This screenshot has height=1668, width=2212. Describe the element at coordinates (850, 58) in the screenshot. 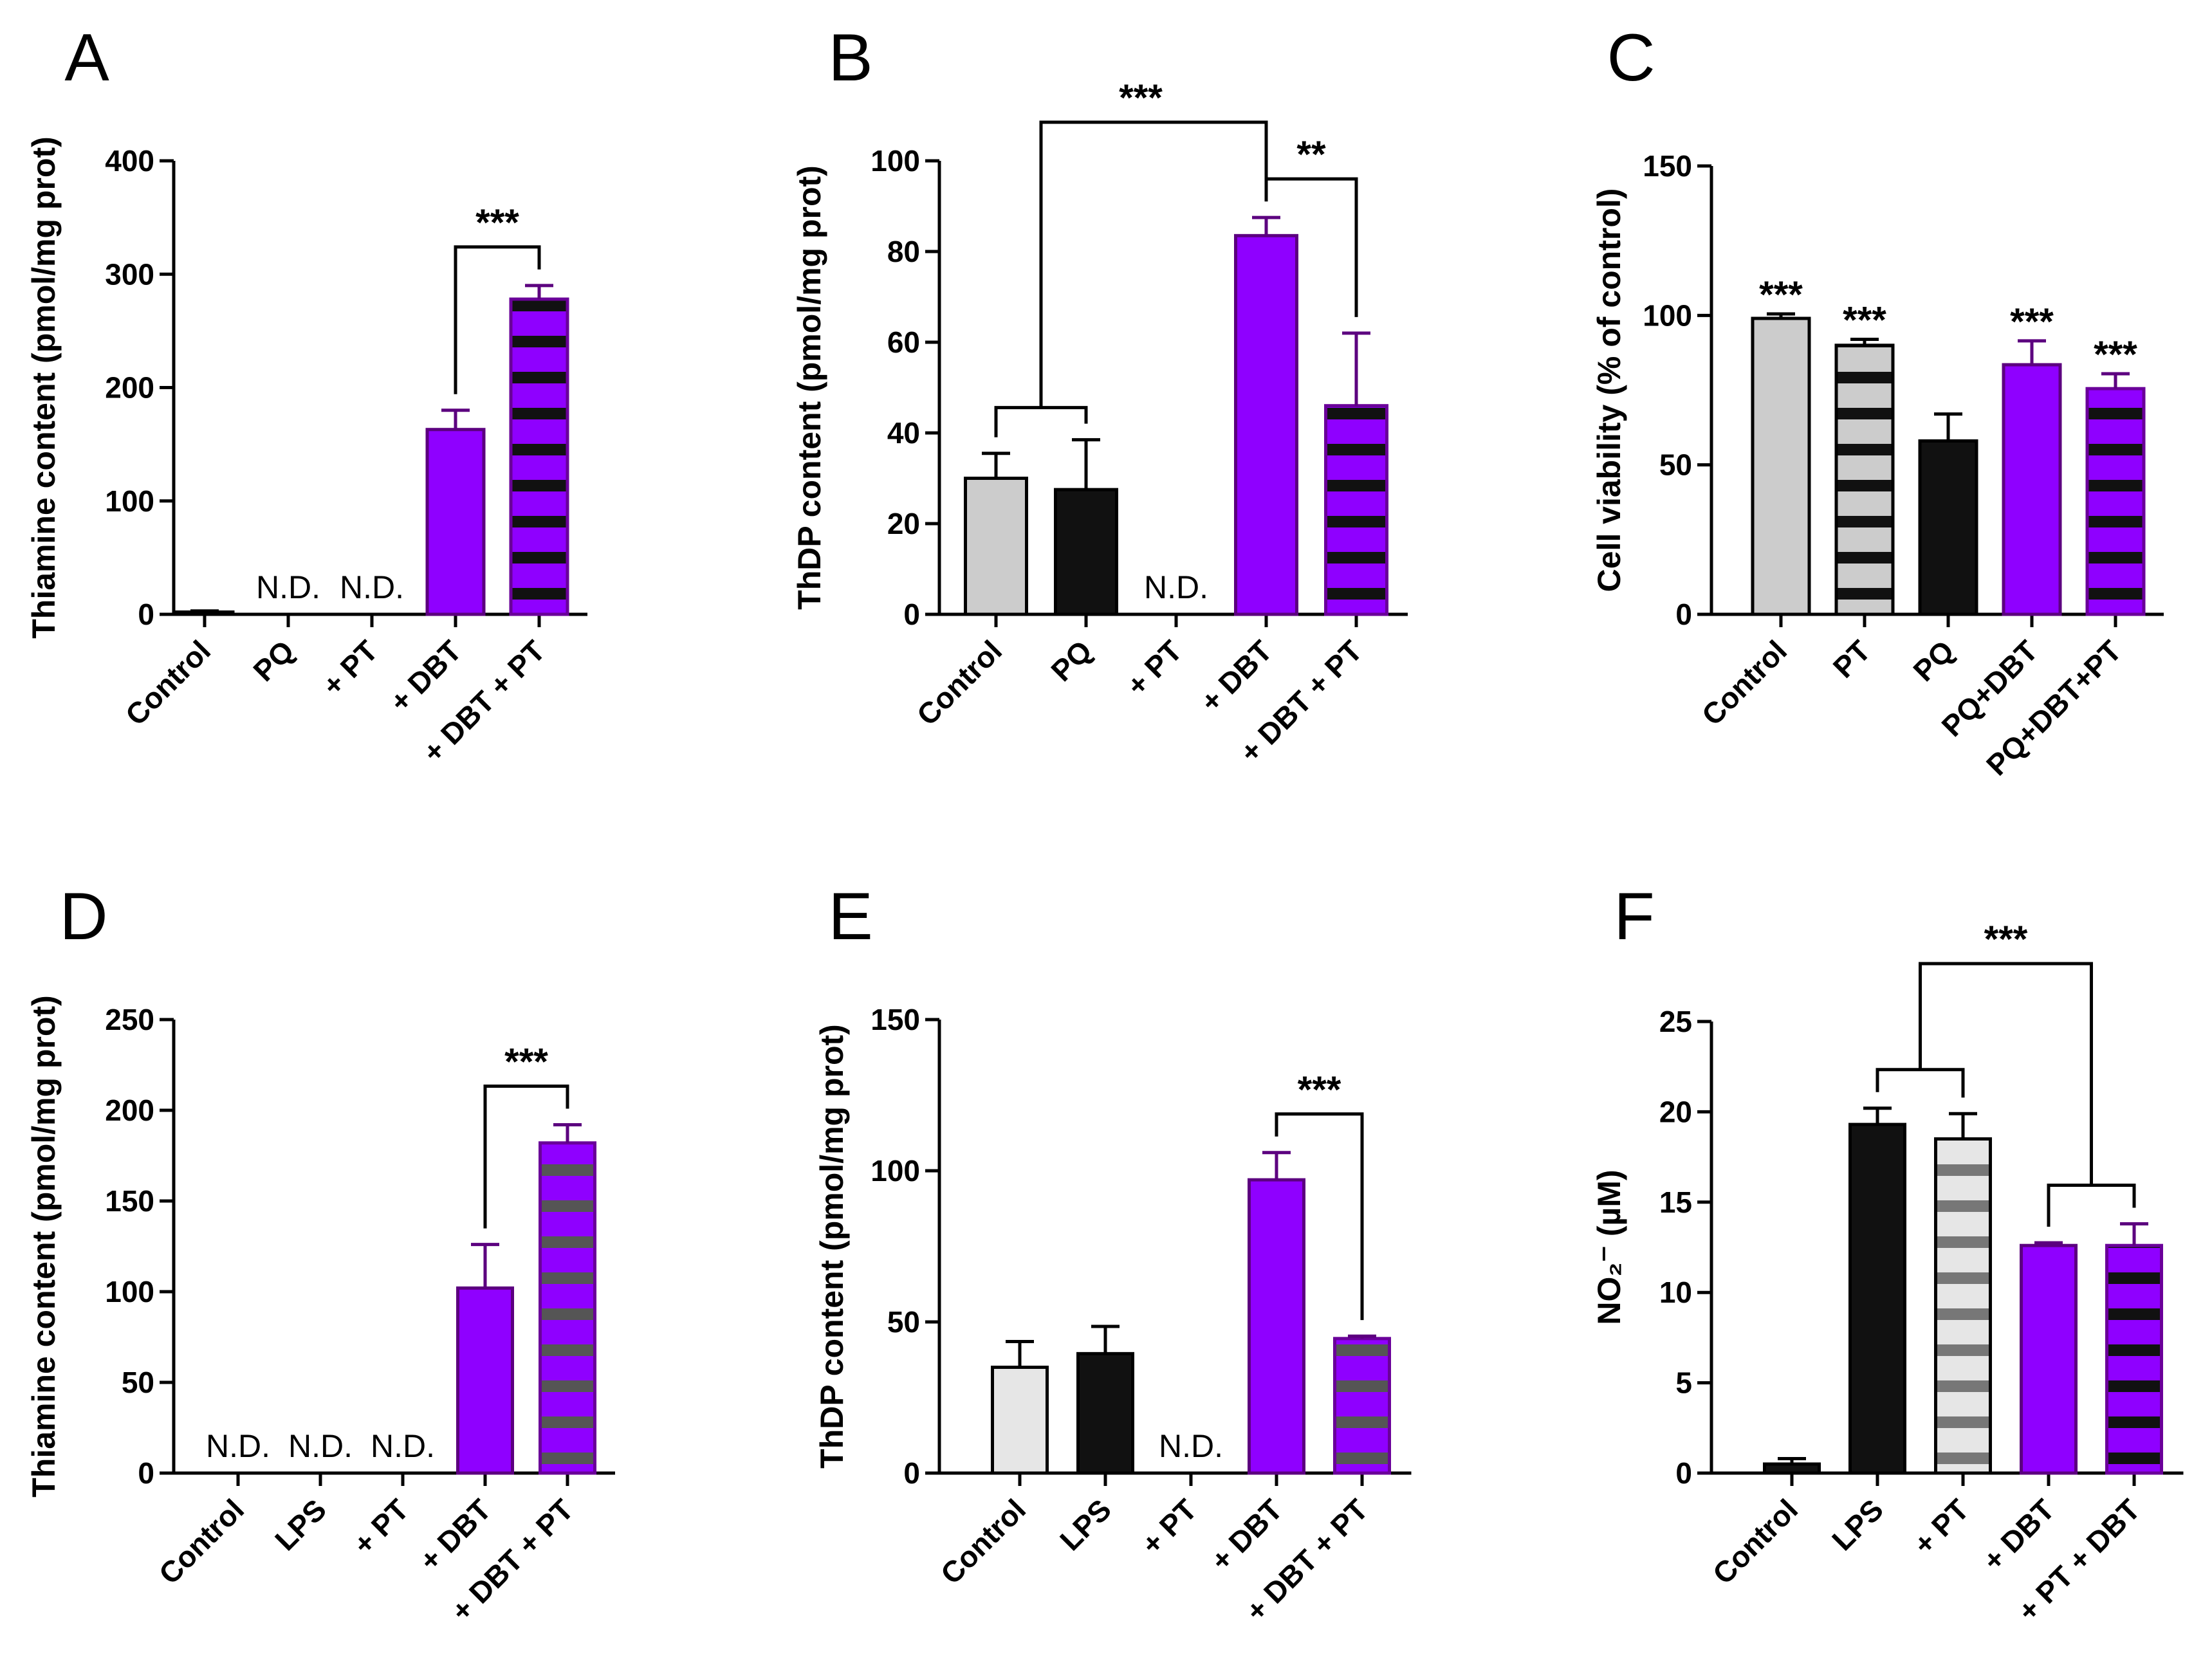

I see `panel-letter: B` at that location.